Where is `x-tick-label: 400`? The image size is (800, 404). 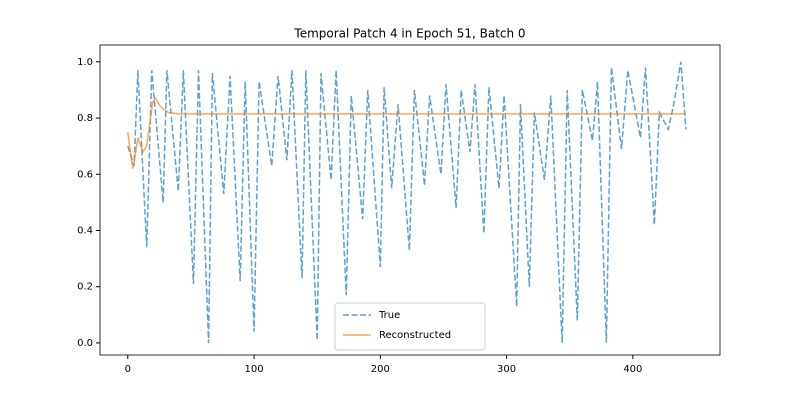
x-tick-label: 400 is located at coordinates (632, 369).